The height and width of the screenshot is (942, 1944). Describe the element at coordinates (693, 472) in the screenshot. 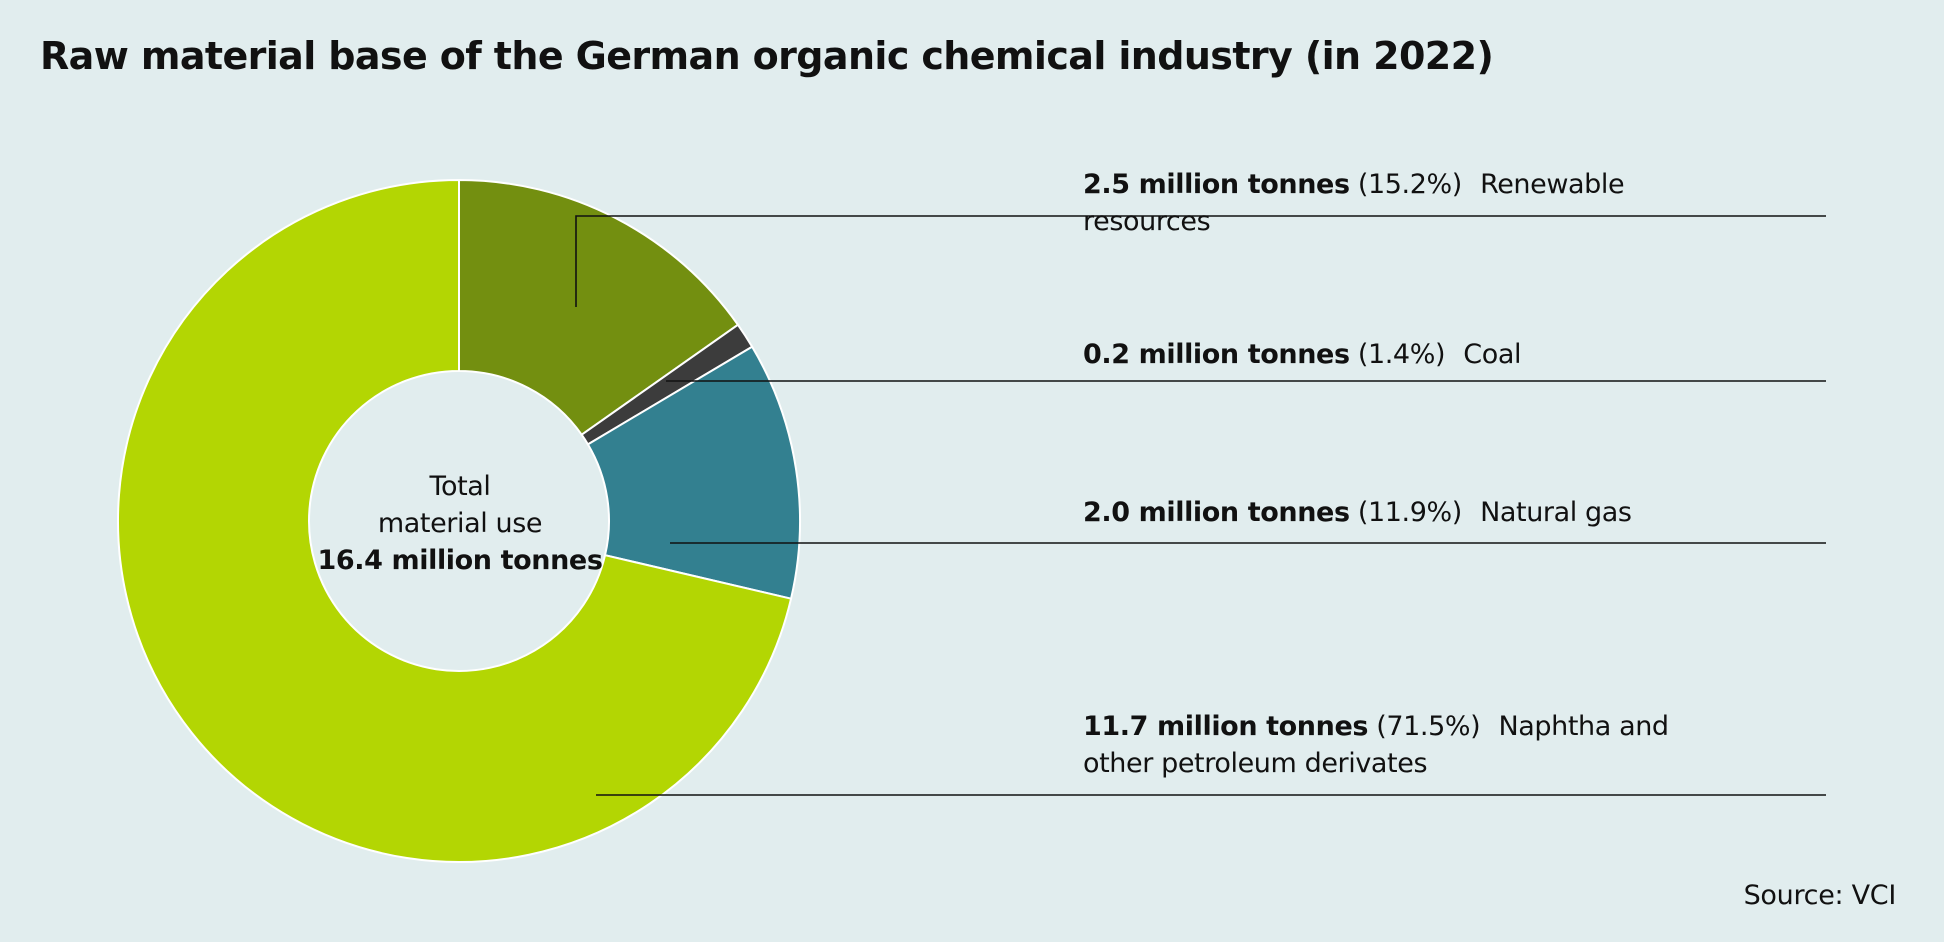

I see `slice-natural-gas` at that location.